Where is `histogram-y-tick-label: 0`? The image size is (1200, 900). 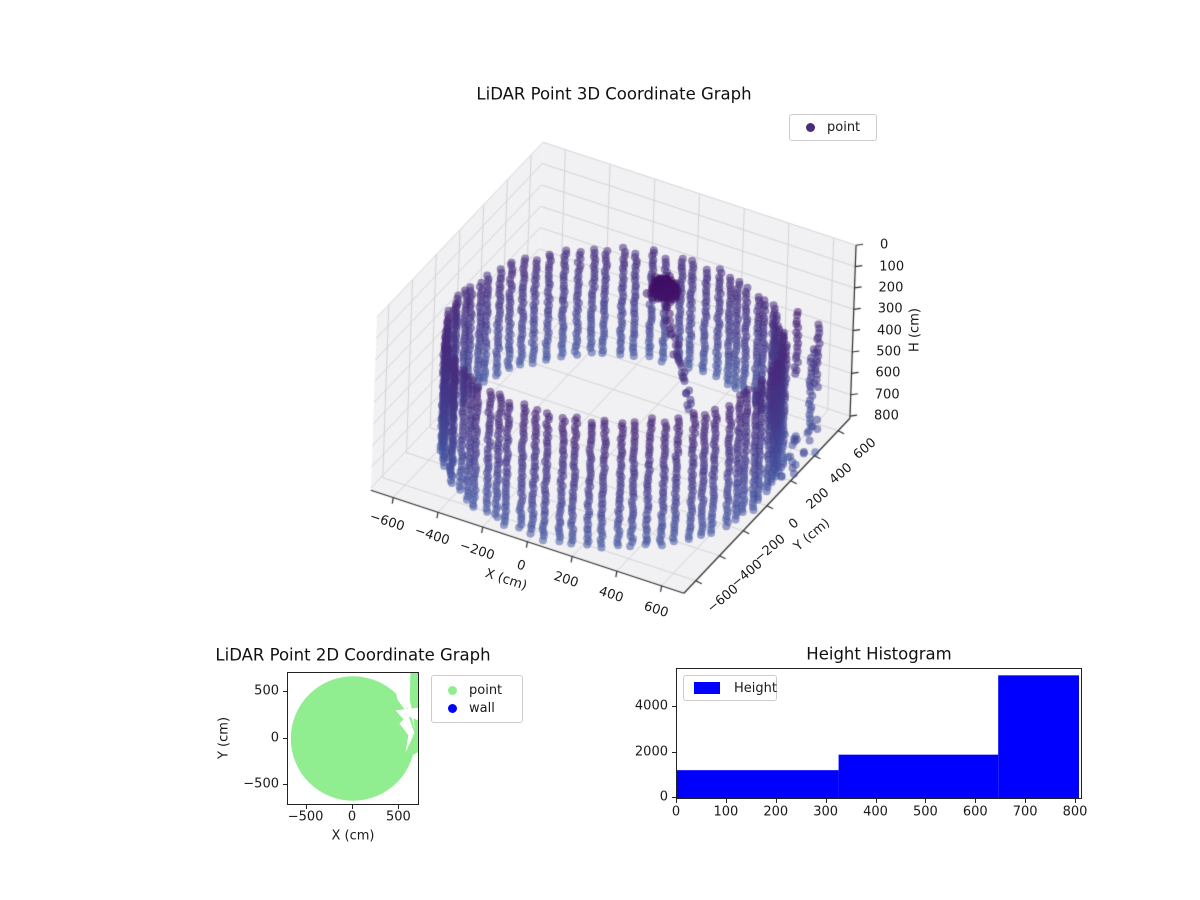 histogram-y-tick-label: 0 is located at coordinates (663, 797).